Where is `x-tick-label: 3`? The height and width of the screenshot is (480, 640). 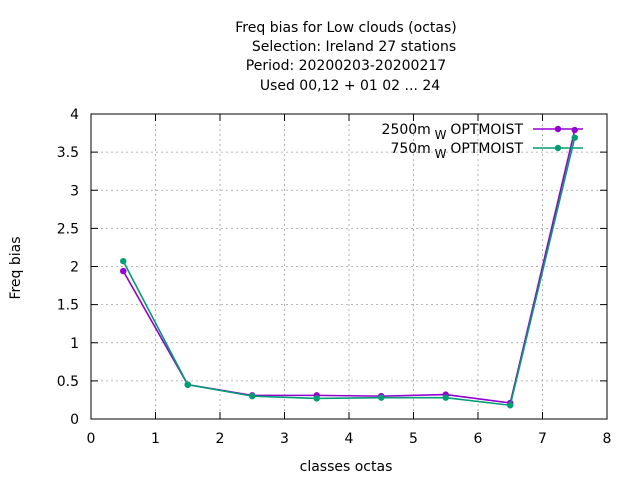 x-tick-label: 3 is located at coordinates (284, 439).